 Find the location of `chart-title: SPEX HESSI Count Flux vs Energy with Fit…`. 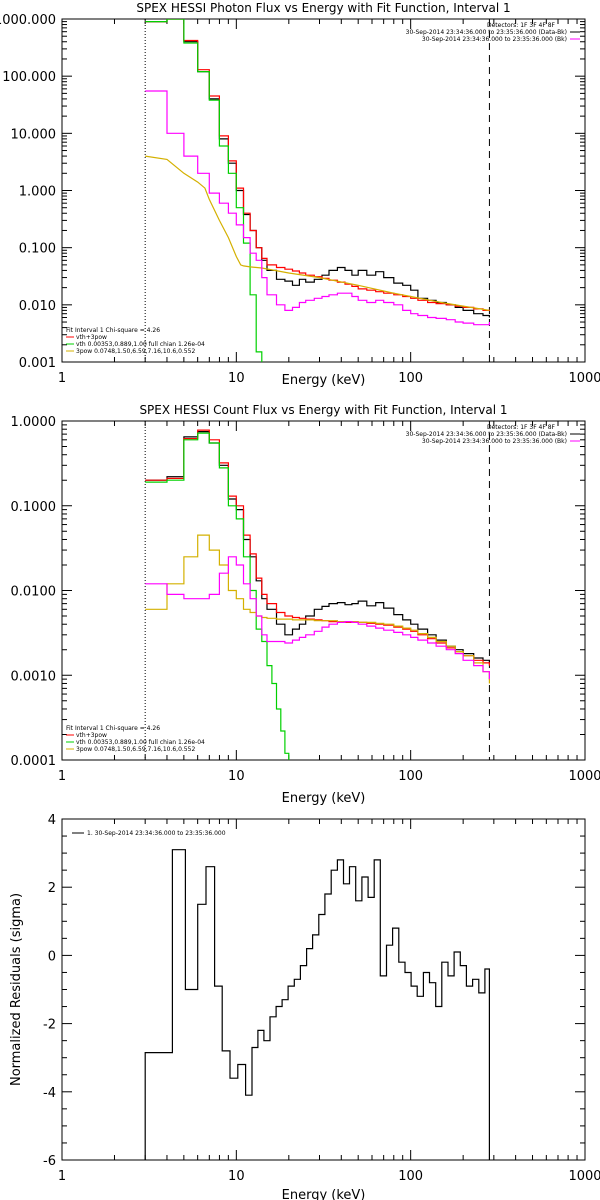

chart-title: SPEX HESSI Count Flux vs Energy with Fit… is located at coordinates (323, 410).